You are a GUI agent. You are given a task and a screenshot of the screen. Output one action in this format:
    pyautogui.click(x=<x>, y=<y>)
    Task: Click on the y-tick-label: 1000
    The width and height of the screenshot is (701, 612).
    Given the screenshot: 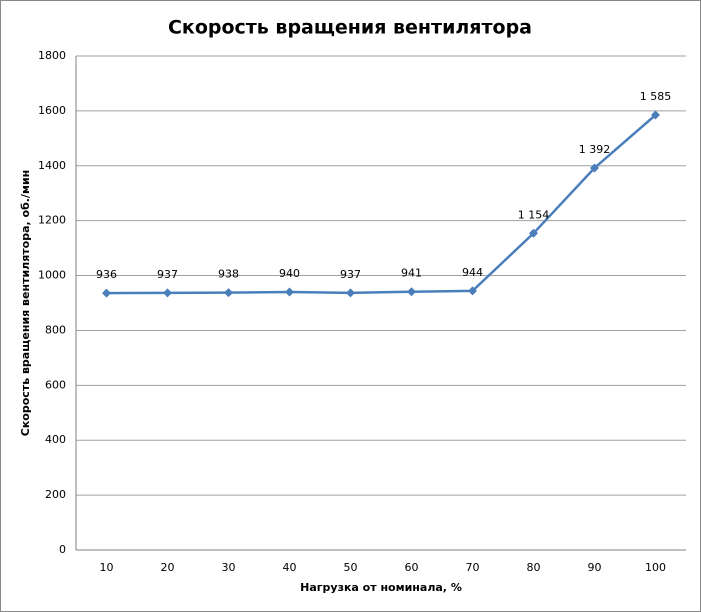 What is the action you would take?
    pyautogui.click(x=52, y=275)
    